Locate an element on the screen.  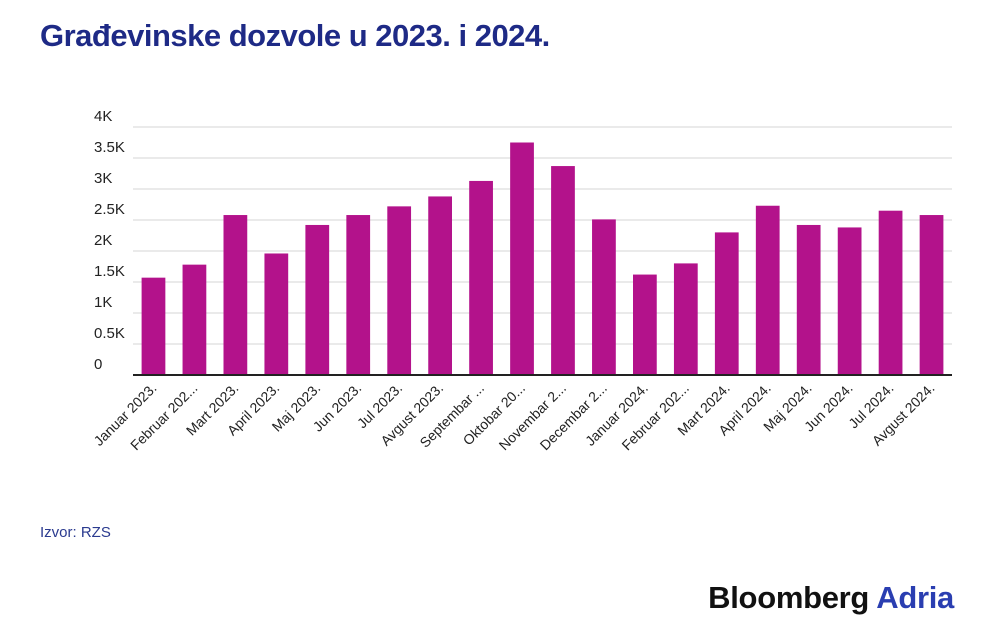
y-tick-label: 1.5K is located at coordinates (109, 271).